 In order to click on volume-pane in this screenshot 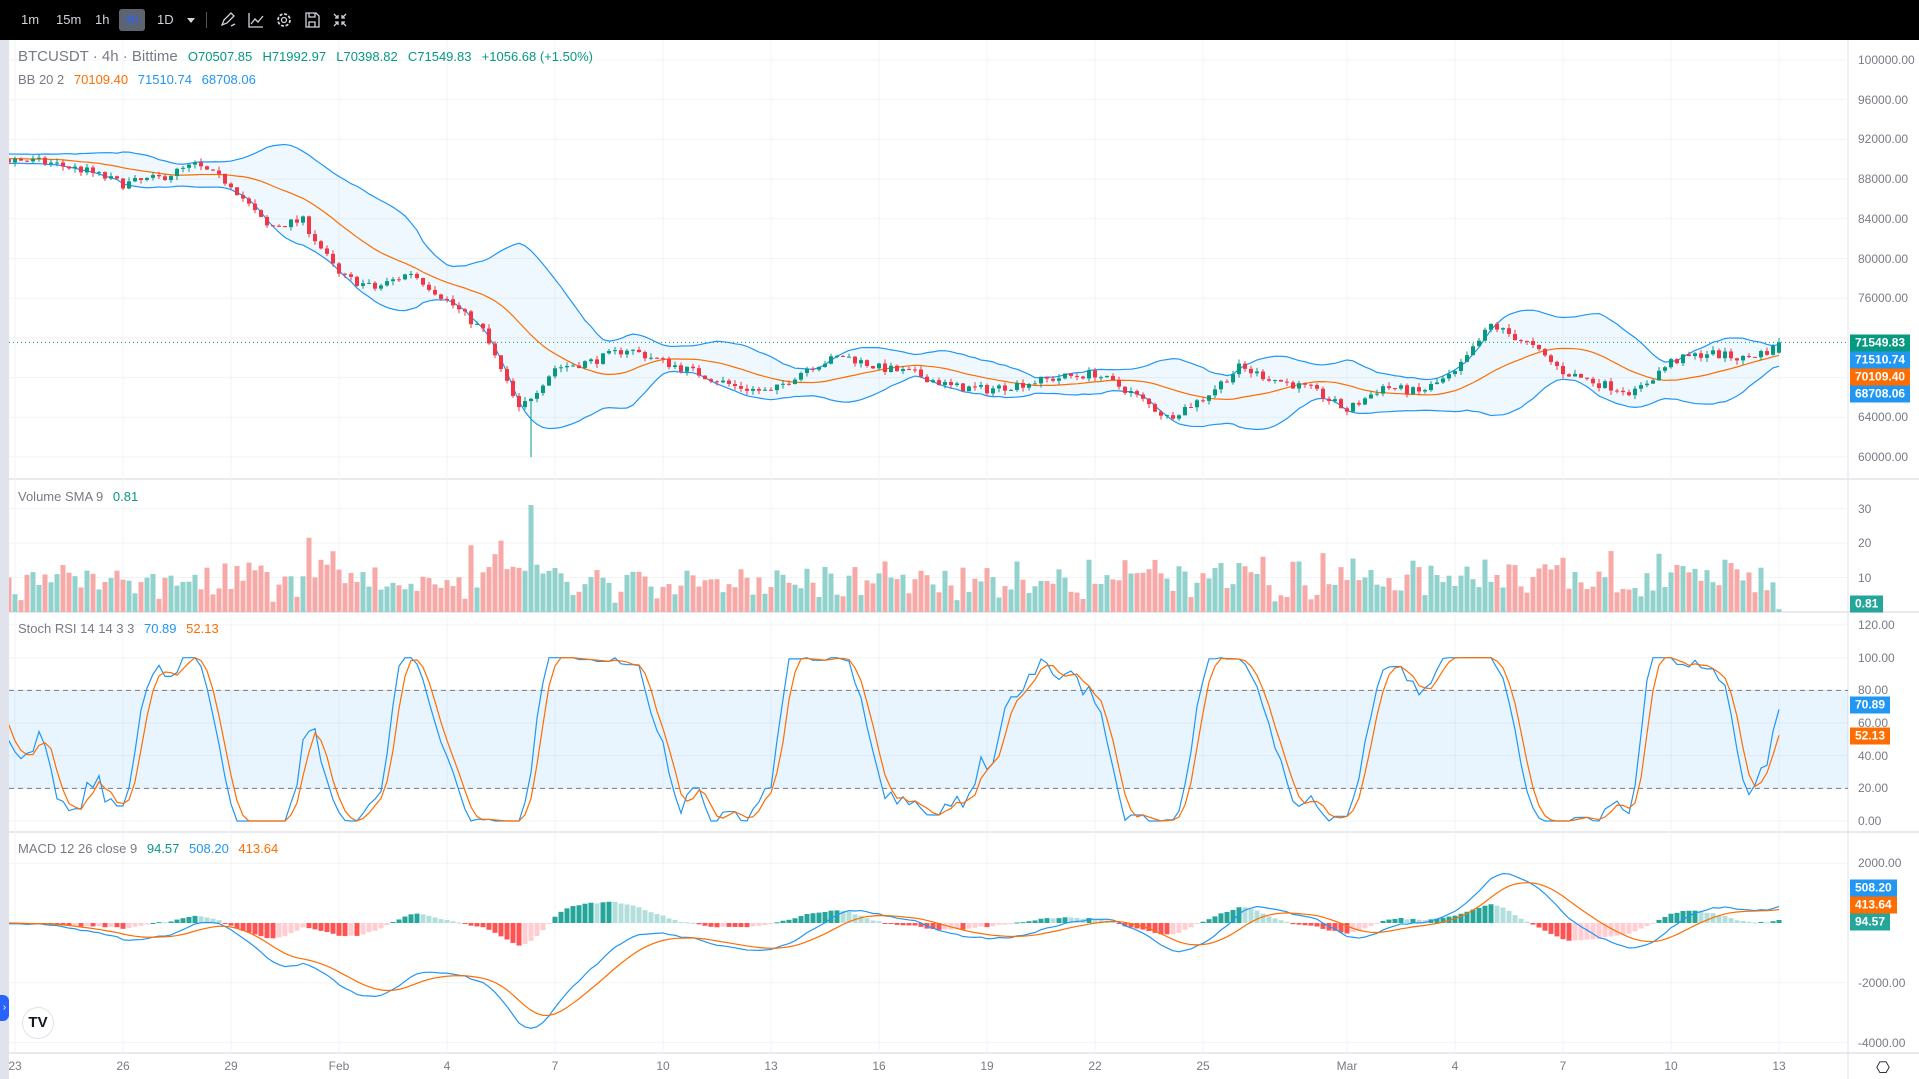, I will do `click(895, 558)`.